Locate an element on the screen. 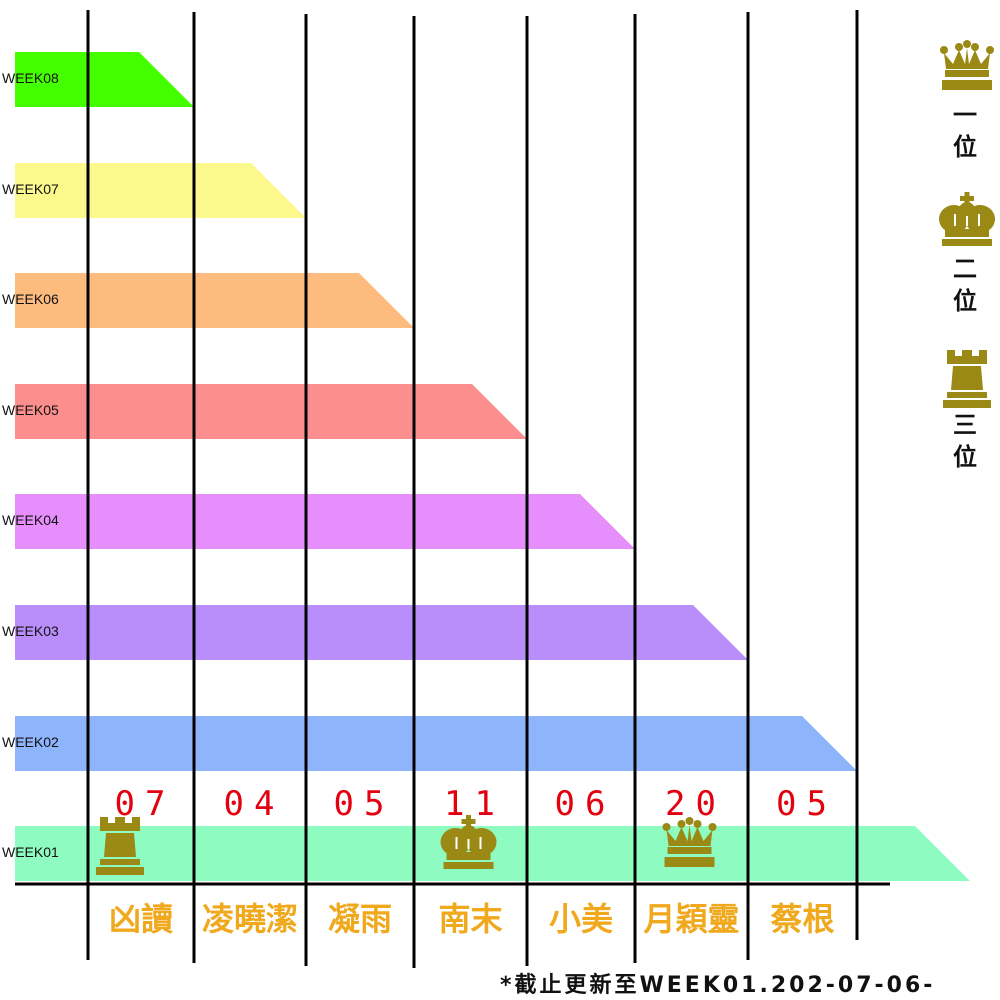 The image size is (1000, 1000). score-row: 07 04 05 11 06 20 05 is located at coordinates (476, 804).